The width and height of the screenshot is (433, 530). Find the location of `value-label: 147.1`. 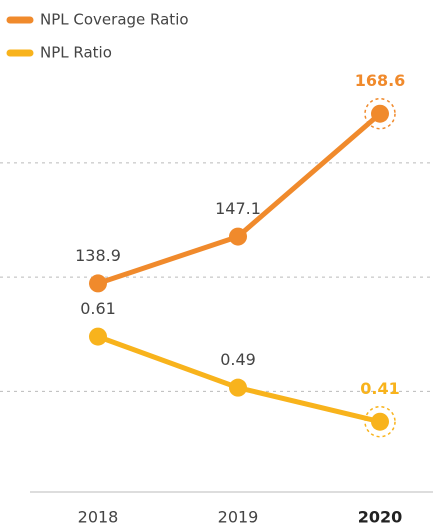

value-label: 147.1 is located at coordinates (238, 208).